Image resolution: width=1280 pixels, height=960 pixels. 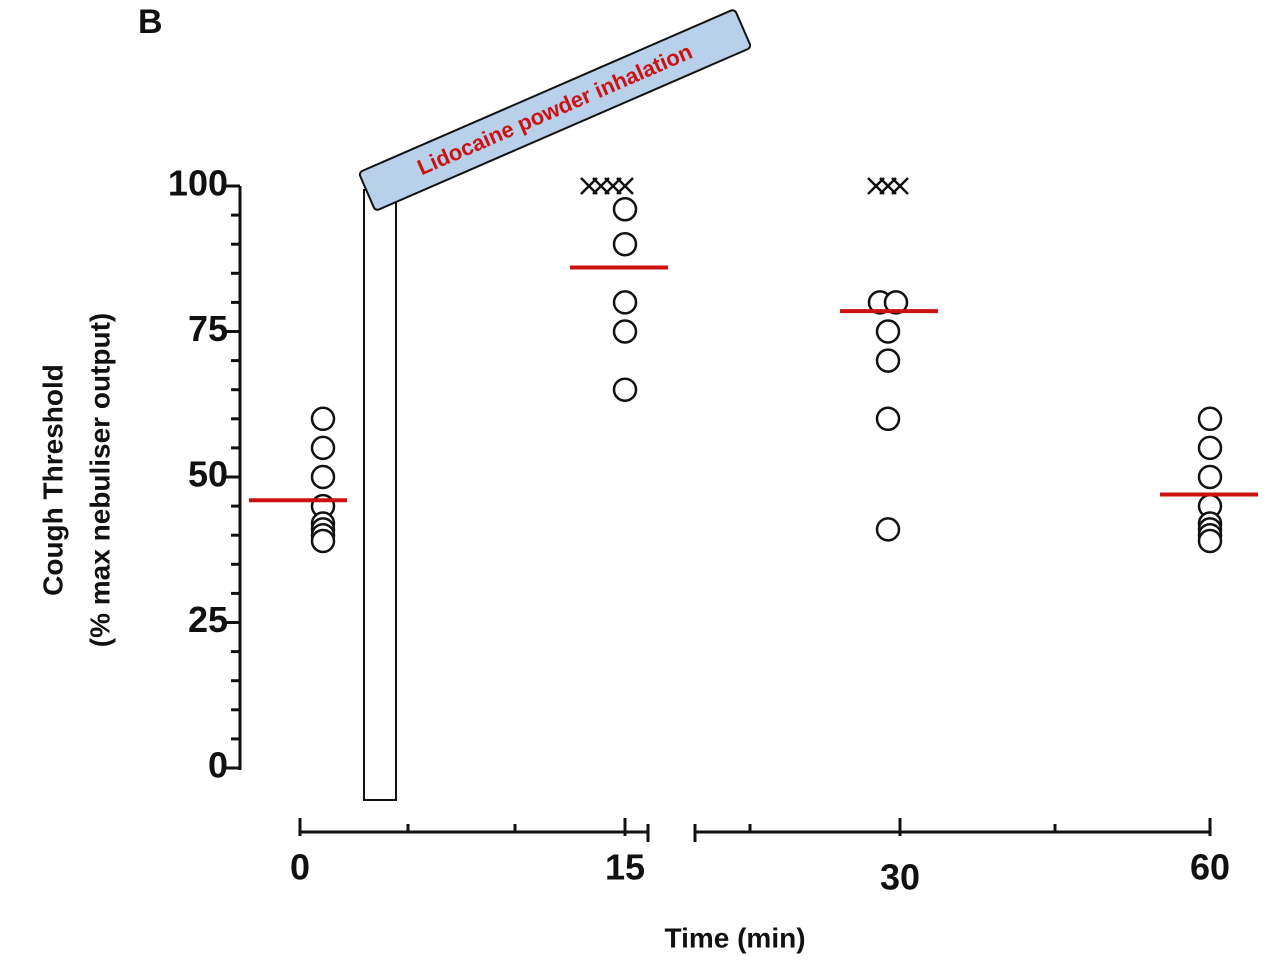 What do you see at coordinates (198, 183) in the screenshot?
I see `y-tick-label: 100` at bounding box center [198, 183].